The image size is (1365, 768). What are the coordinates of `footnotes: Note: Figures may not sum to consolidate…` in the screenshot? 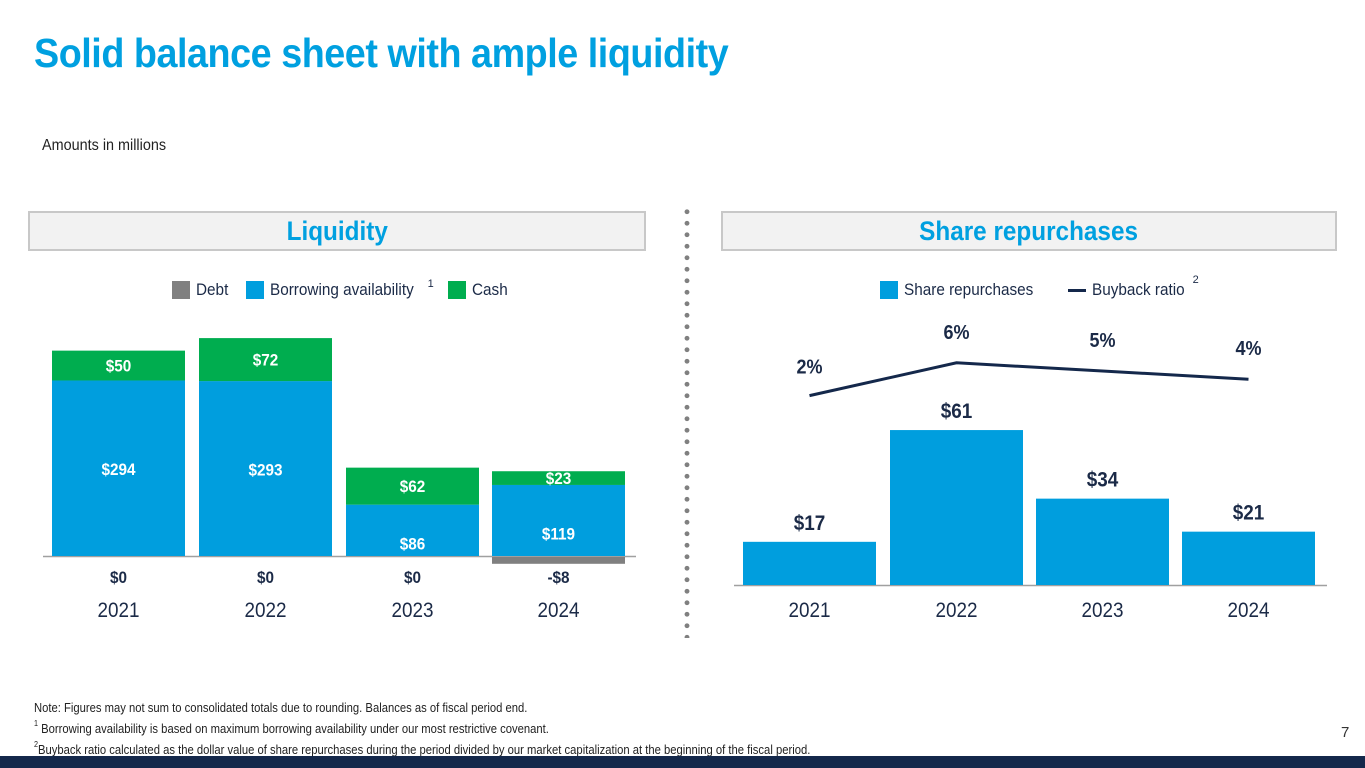 It's located at (422, 729).